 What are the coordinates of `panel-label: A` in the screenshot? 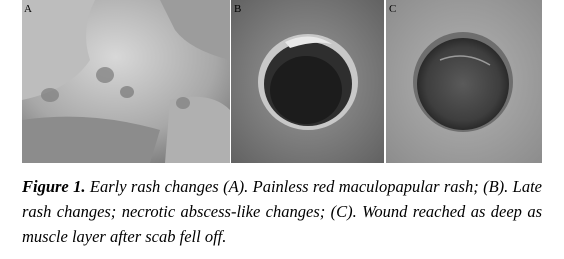 It's located at (28, 9).